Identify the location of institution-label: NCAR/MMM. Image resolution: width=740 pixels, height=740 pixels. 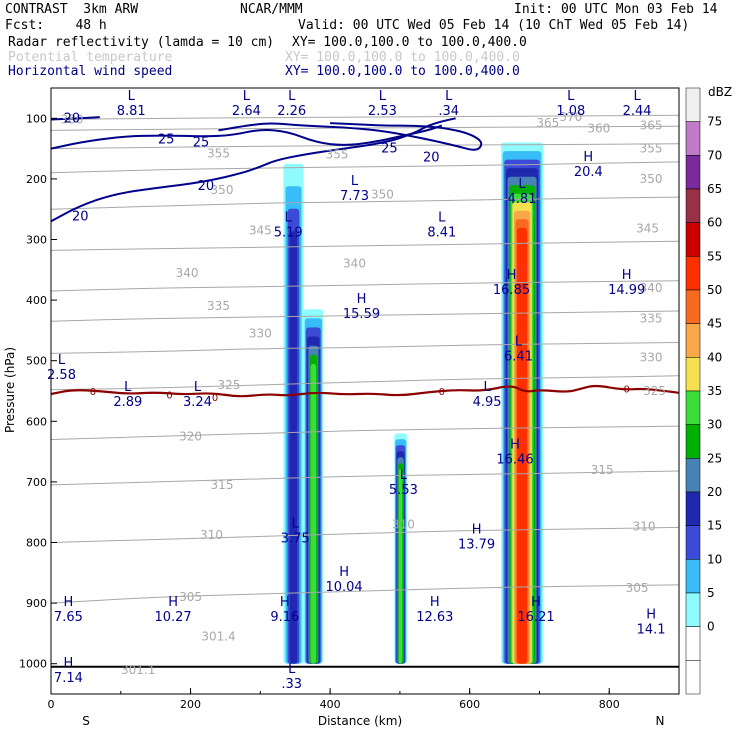
(271, 9).